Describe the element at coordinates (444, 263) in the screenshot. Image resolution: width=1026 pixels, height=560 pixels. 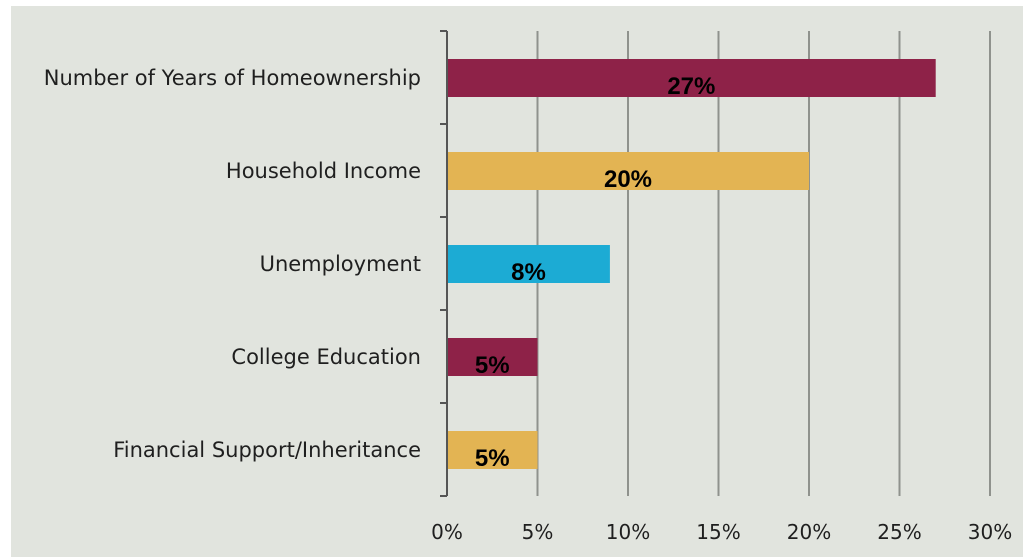
I see `y-axis` at that location.